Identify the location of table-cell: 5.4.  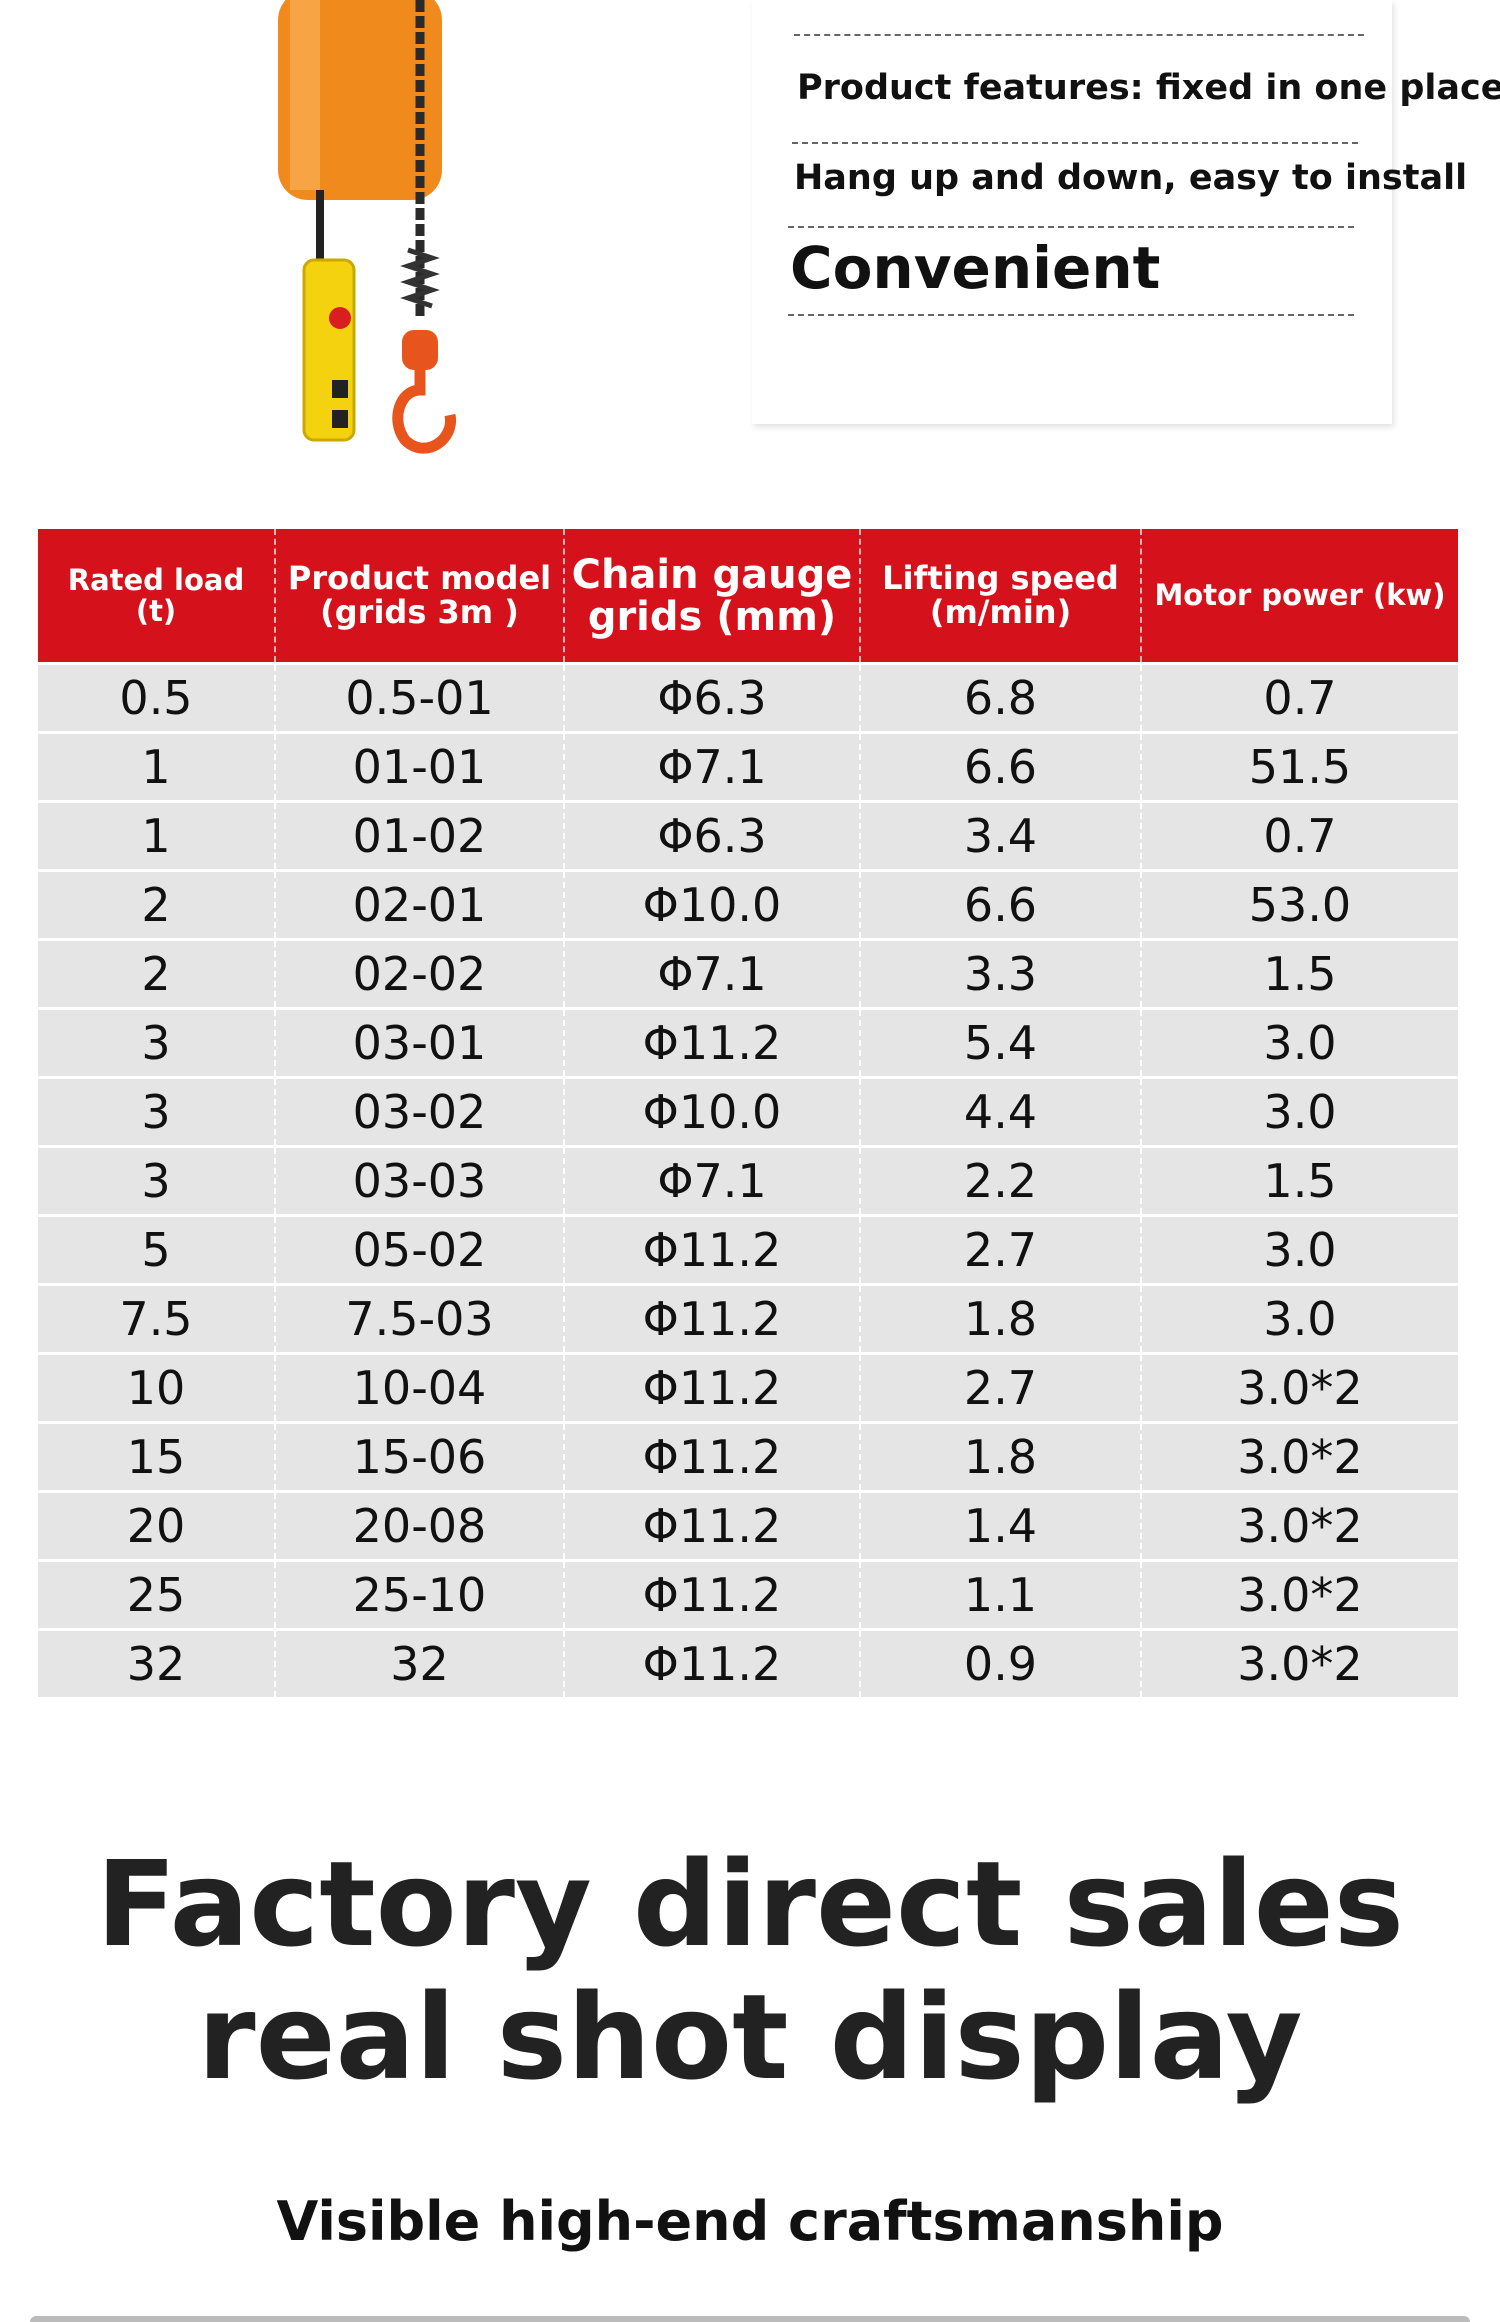
(1000, 1042).